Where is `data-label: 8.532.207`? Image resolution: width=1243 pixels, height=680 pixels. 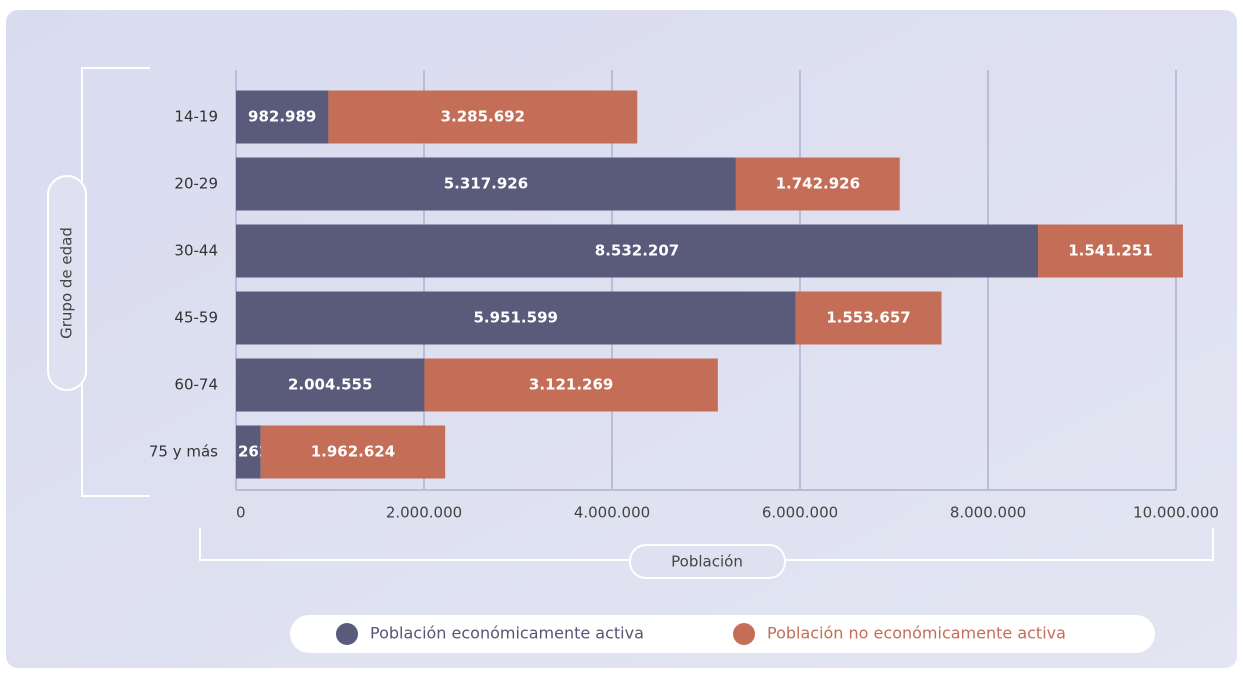
data-label: 8.532.207 is located at coordinates (637, 251).